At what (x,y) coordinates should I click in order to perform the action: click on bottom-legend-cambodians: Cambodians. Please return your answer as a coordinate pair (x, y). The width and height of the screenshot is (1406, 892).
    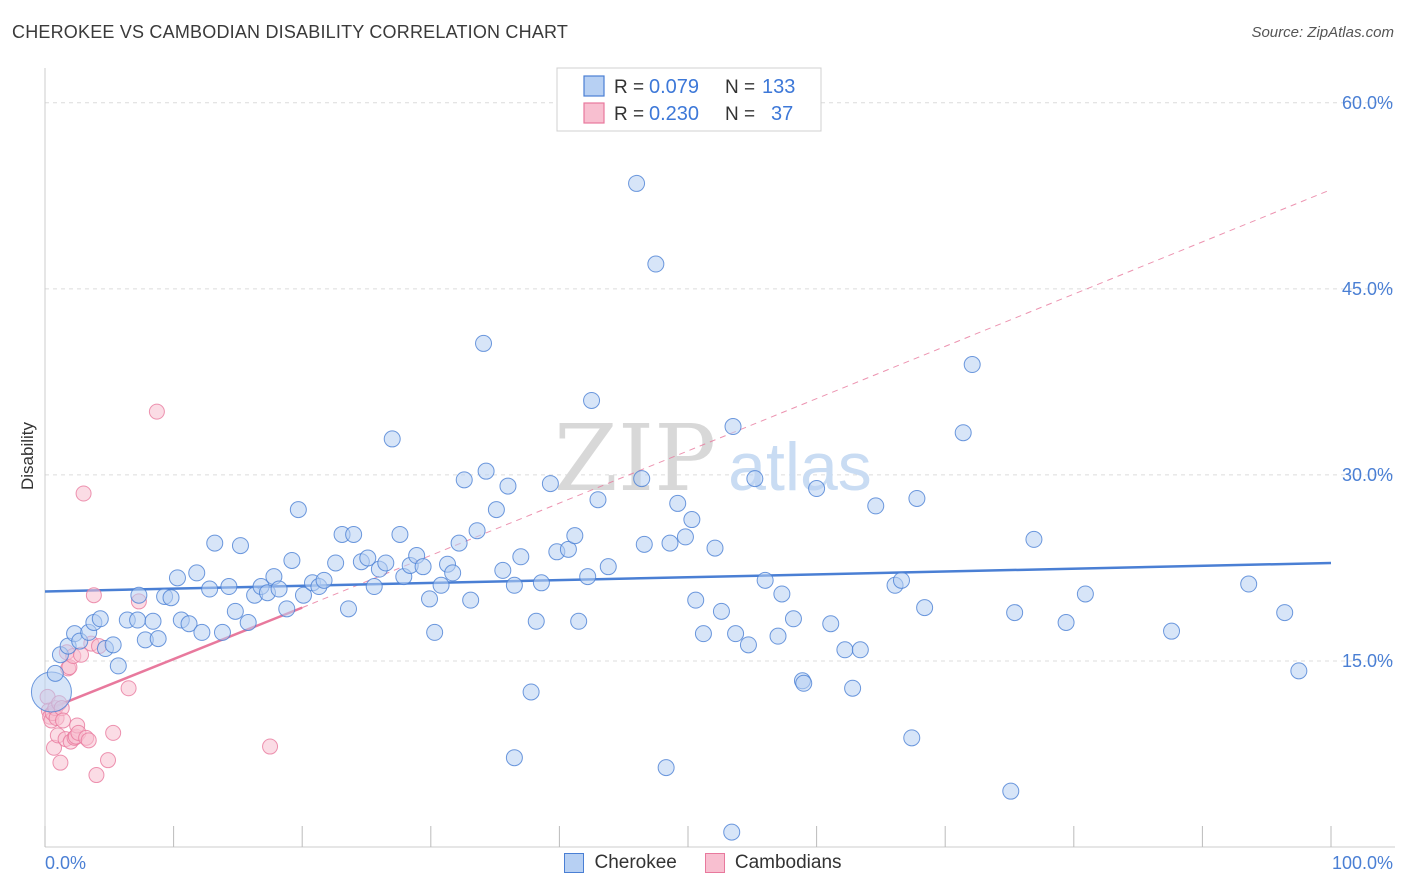
    Looking at the image, I should click on (773, 863).